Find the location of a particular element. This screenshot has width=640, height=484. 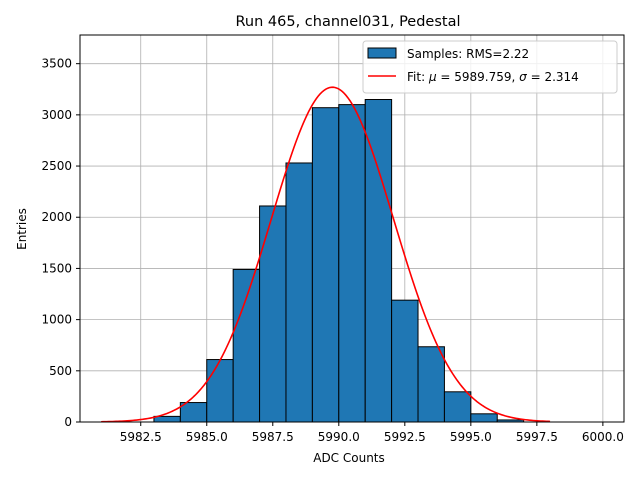

legend-histogram-swatch is located at coordinates (382, 53).